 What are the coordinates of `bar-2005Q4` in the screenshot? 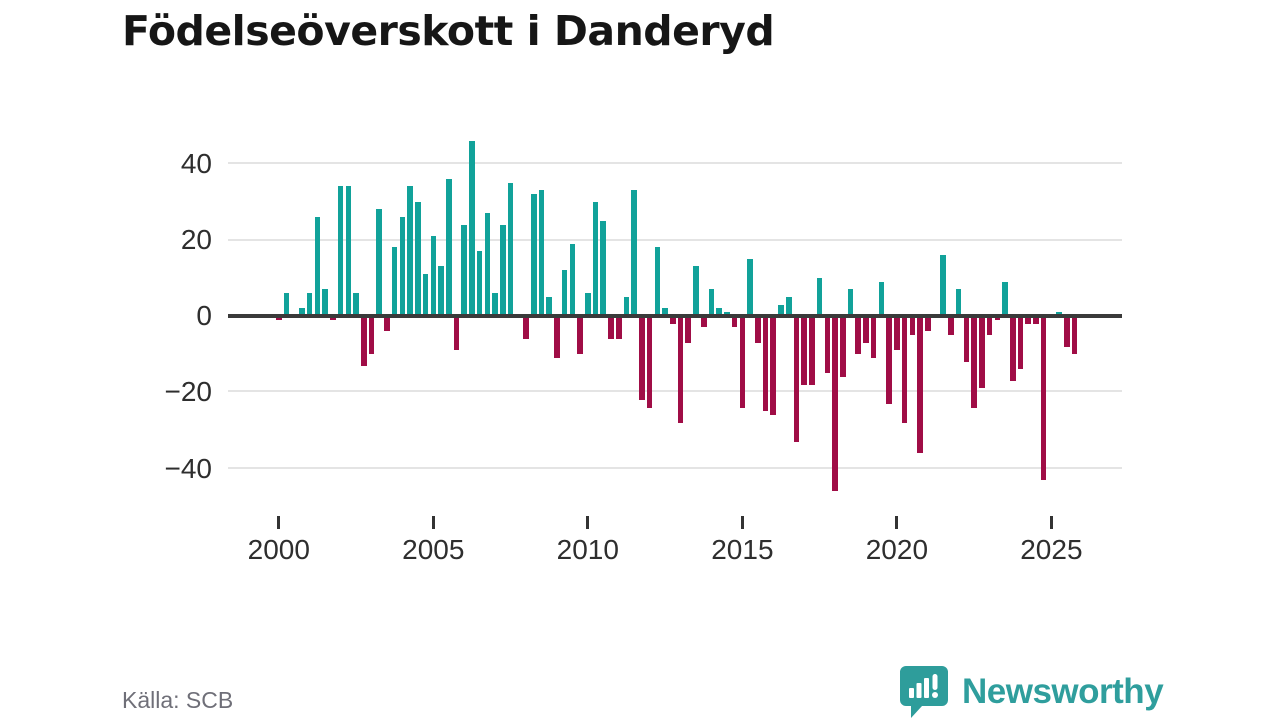 It's located at (456, 333).